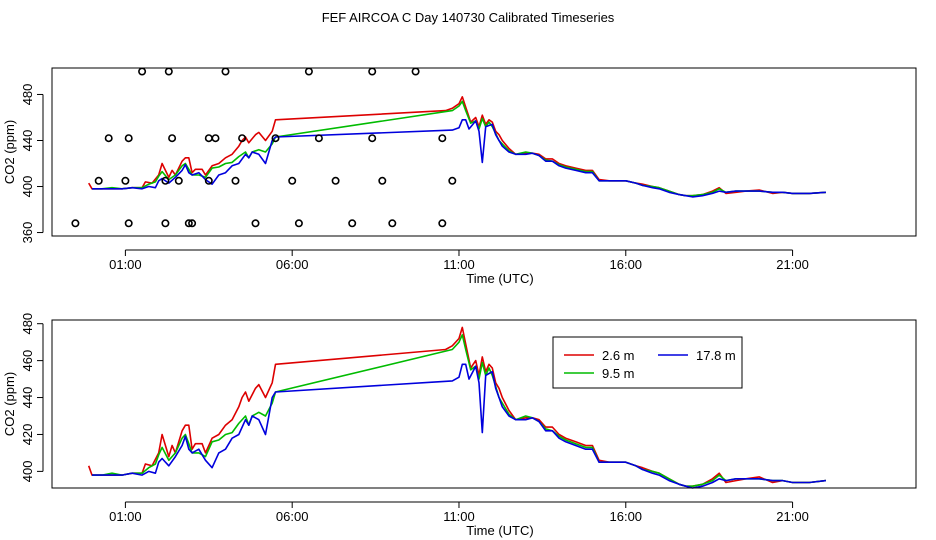  I want to click on bottom-panel-x-axis-label: Time (UTC), so click(499, 530).